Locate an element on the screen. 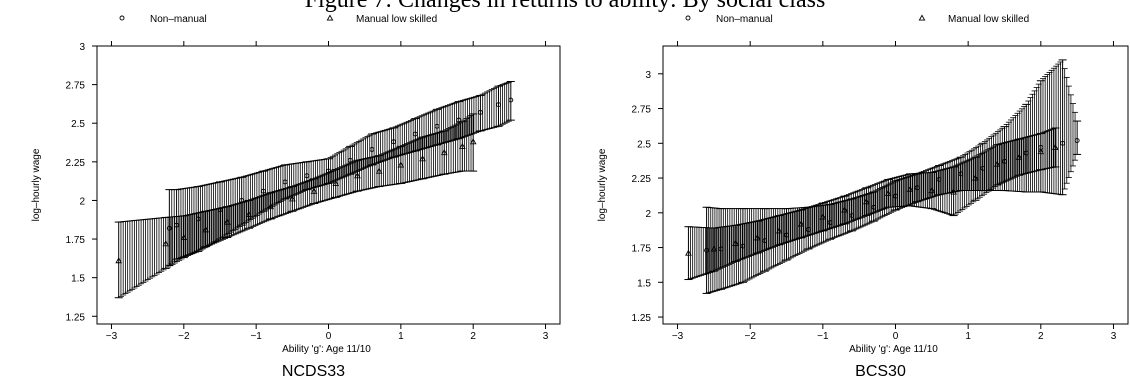 This screenshot has width=1130, height=381. y-tick-label: 2.25 is located at coordinates (76, 163).